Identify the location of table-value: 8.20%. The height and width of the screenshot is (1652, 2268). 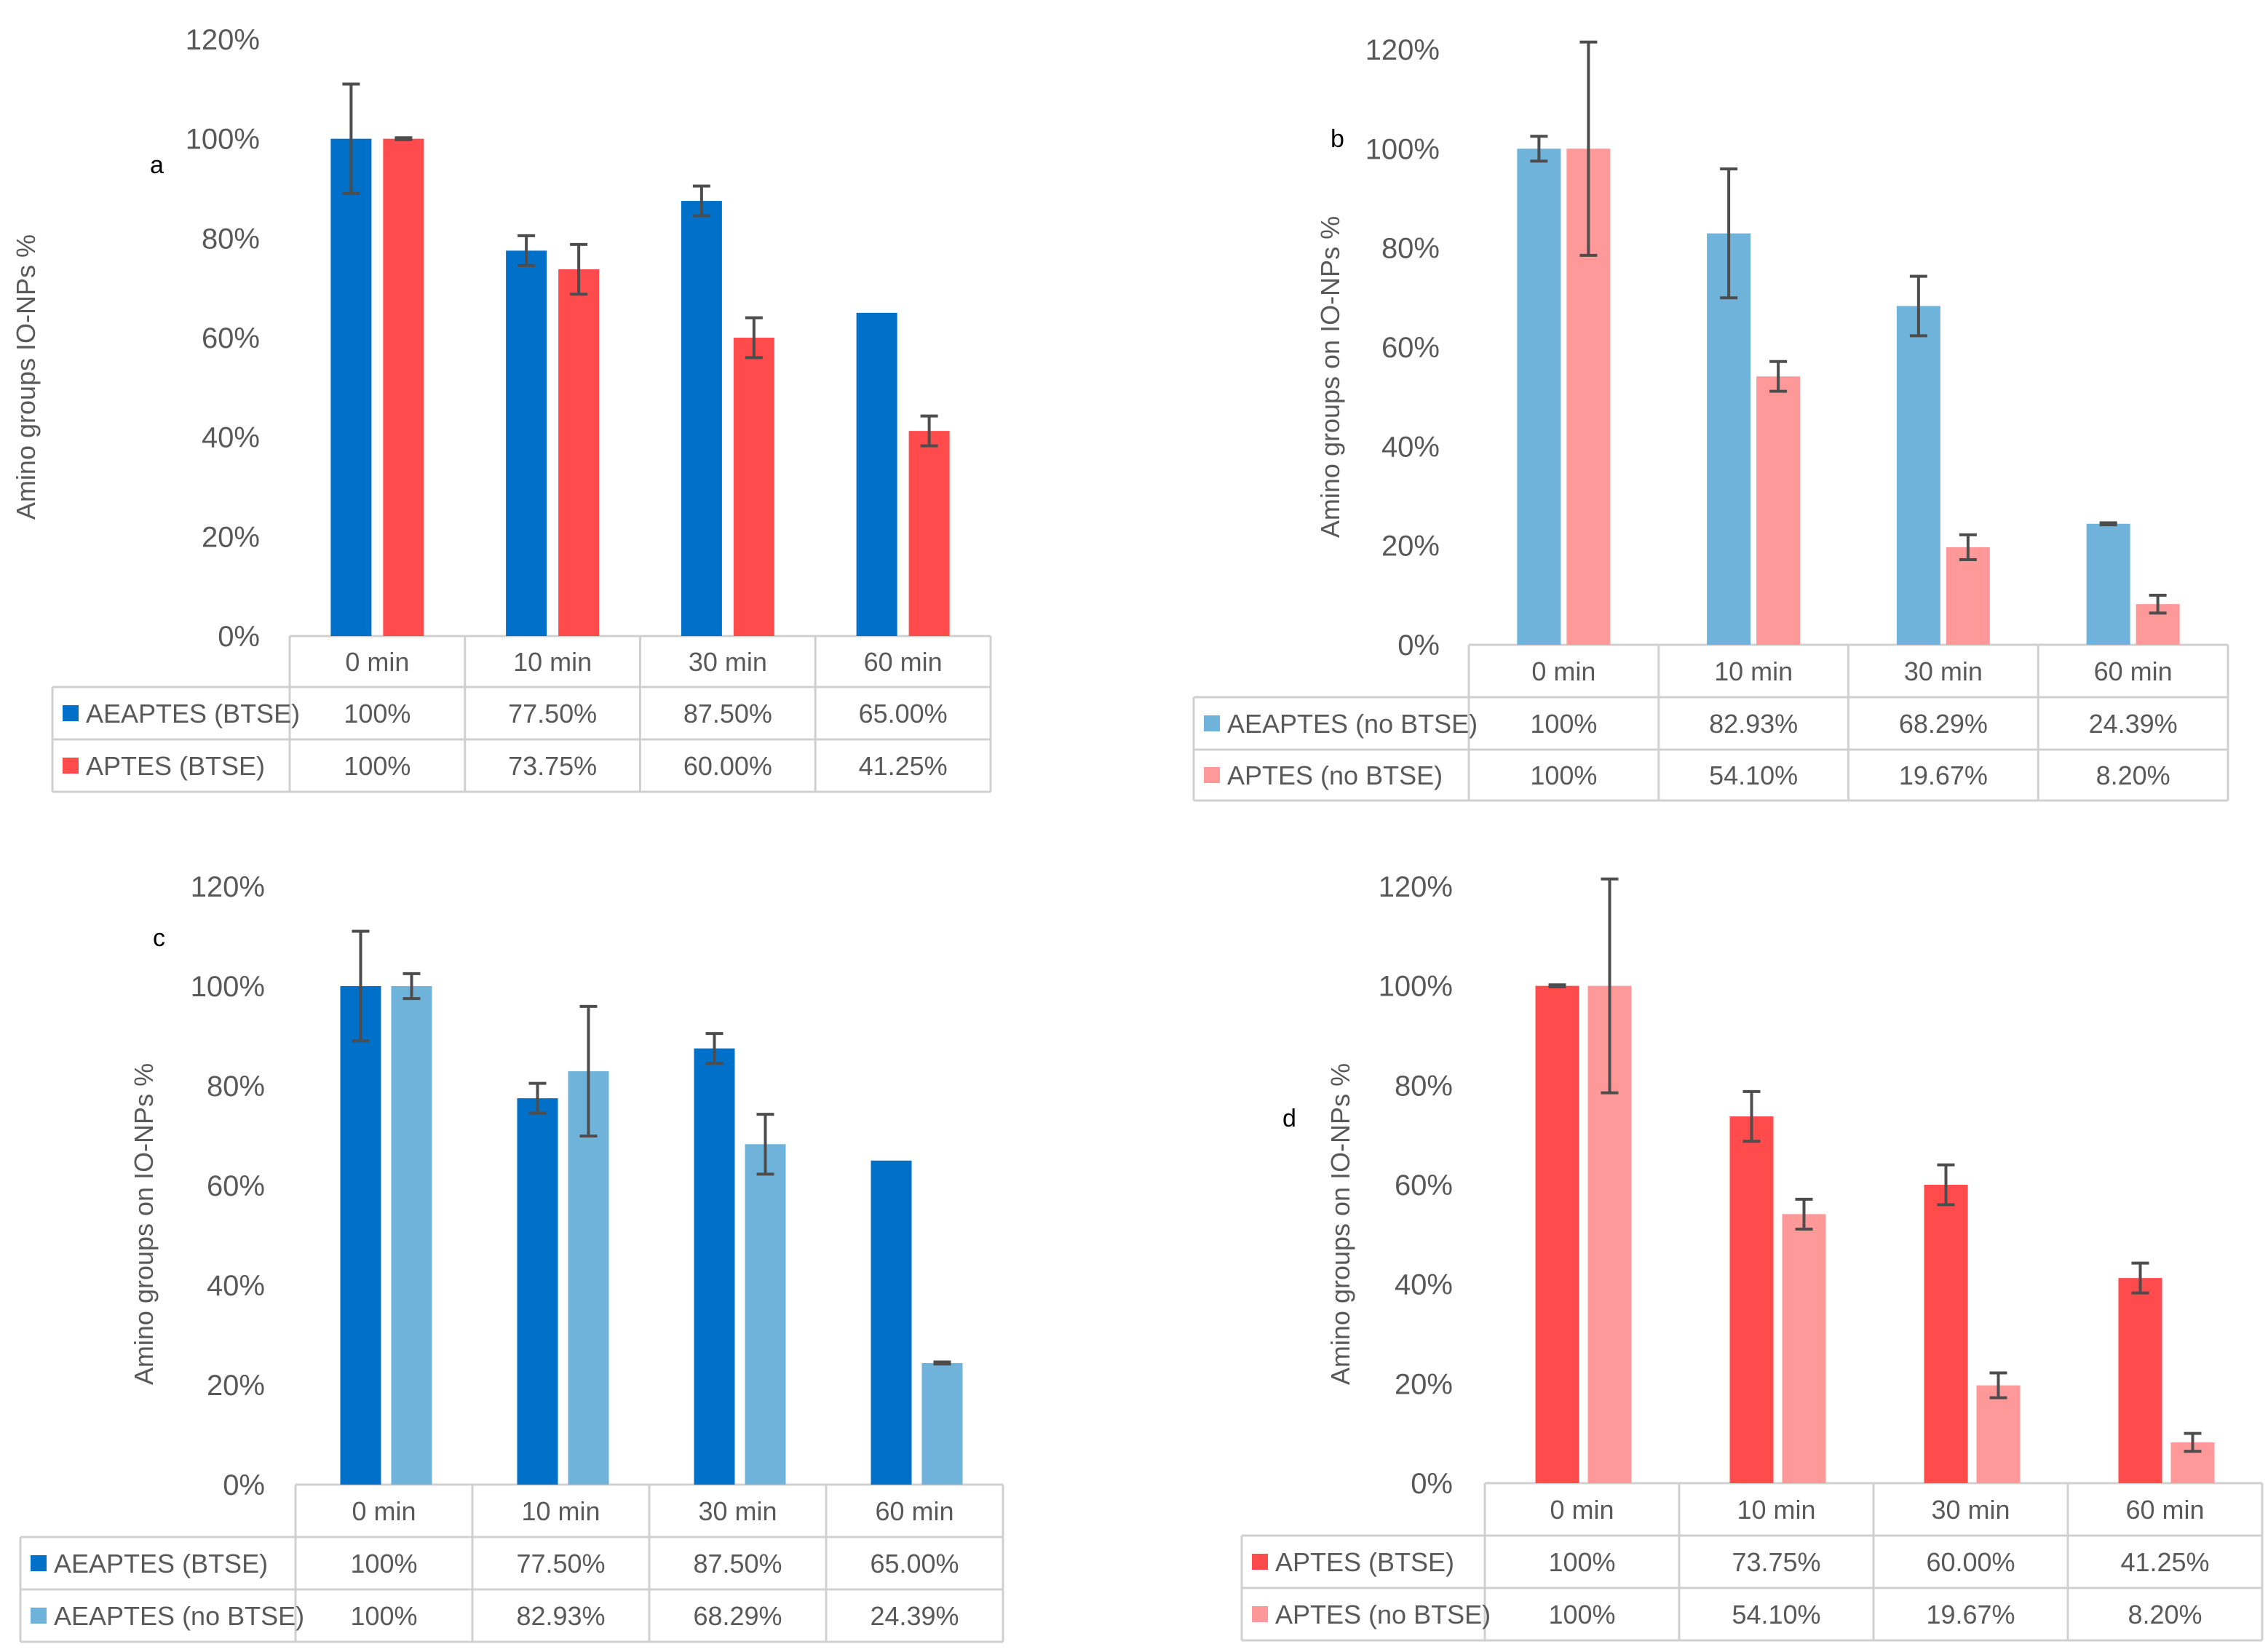
(2165, 1614).